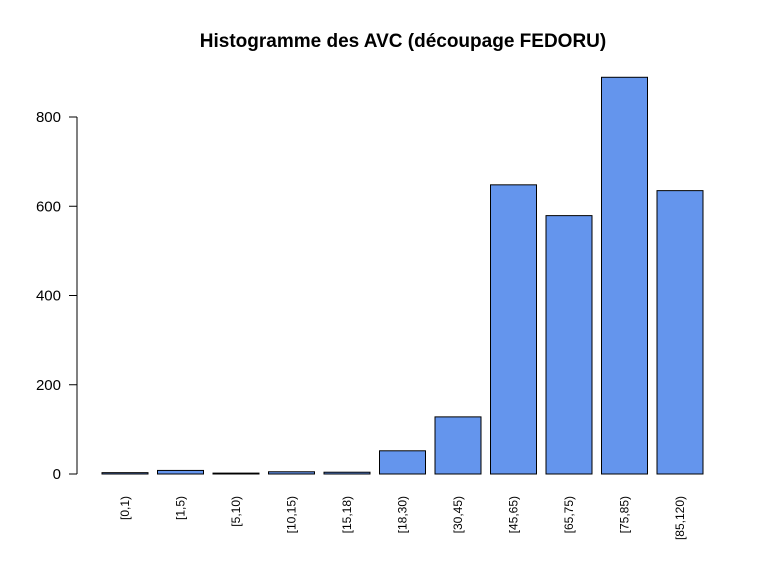  Describe the element at coordinates (48, 296) in the screenshot. I see `y-tick-label: 400` at that location.